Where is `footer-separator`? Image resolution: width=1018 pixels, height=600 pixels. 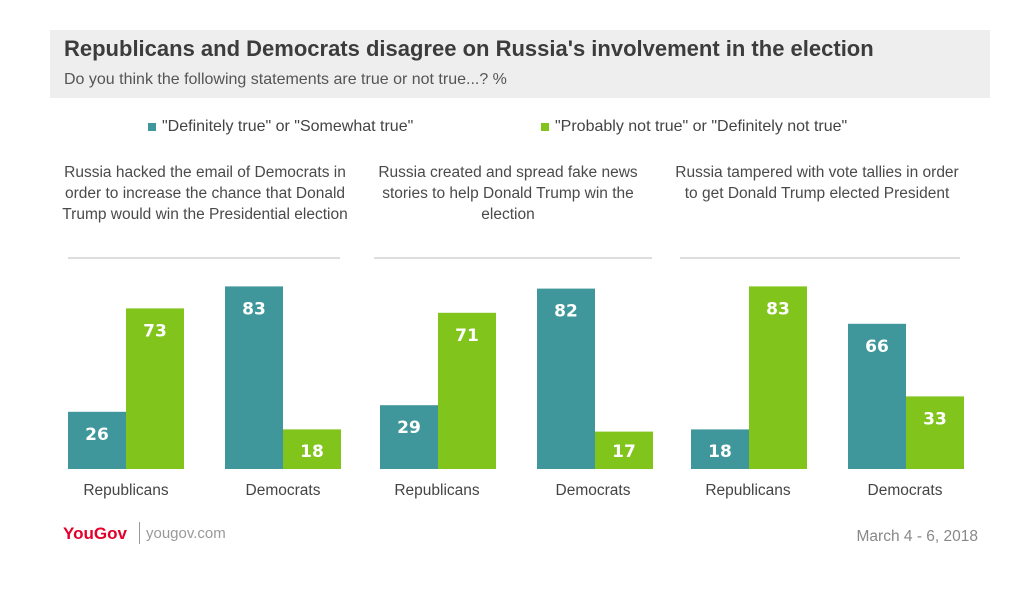 footer-separator is located at coordinates (139, 533).